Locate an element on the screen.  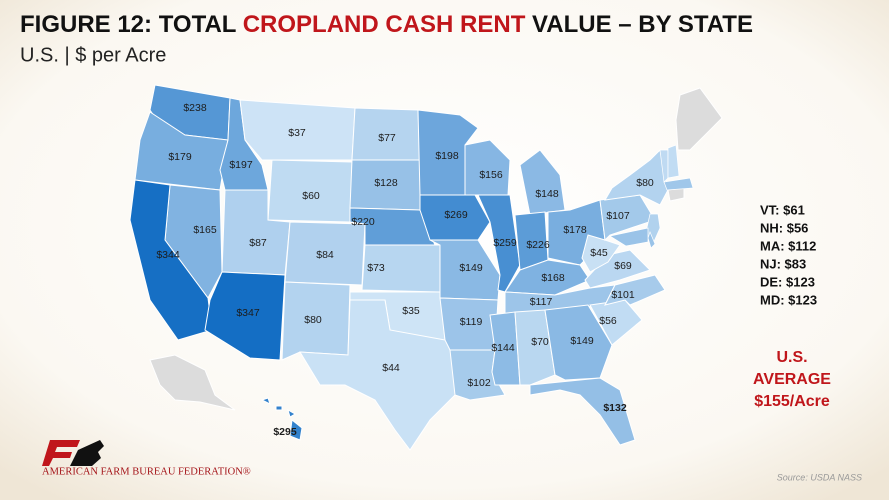
state-label: $156 is located at coordinates (491, 175).